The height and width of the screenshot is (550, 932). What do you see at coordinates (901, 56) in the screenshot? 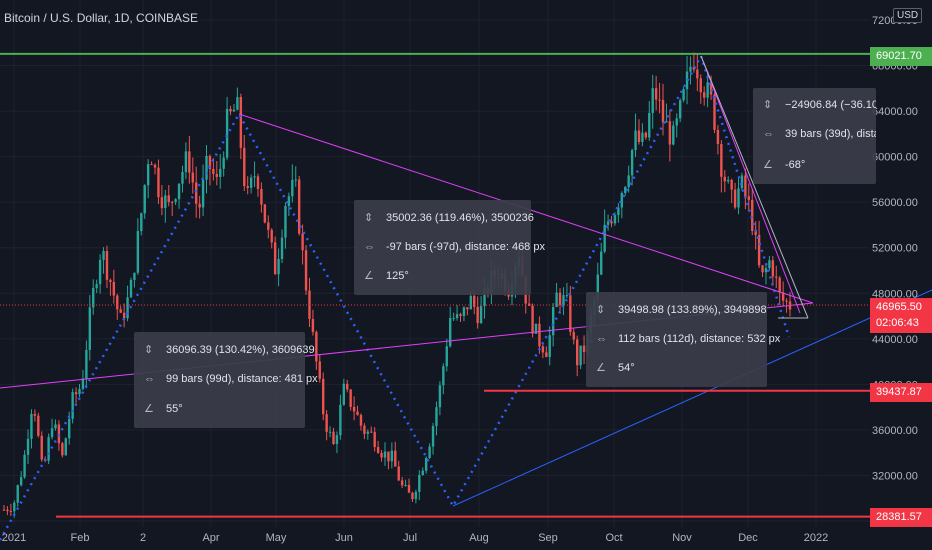
I see `price-label-high: 69021.70` at bounding box center [901, 56].